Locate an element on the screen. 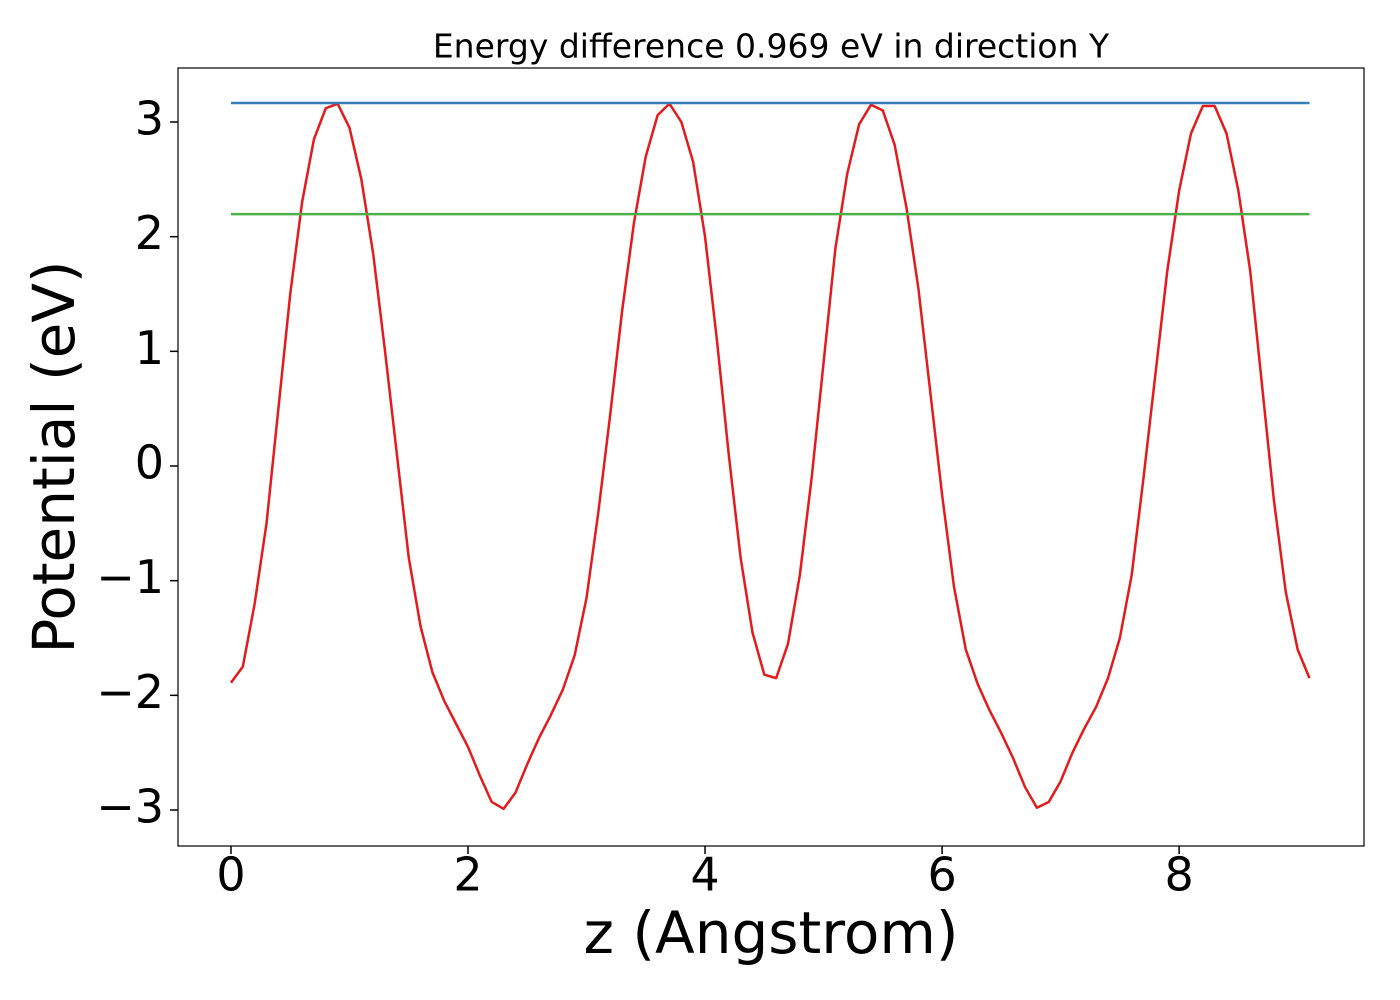  y-tick-label: 1 is located at coordinates (149, 348).